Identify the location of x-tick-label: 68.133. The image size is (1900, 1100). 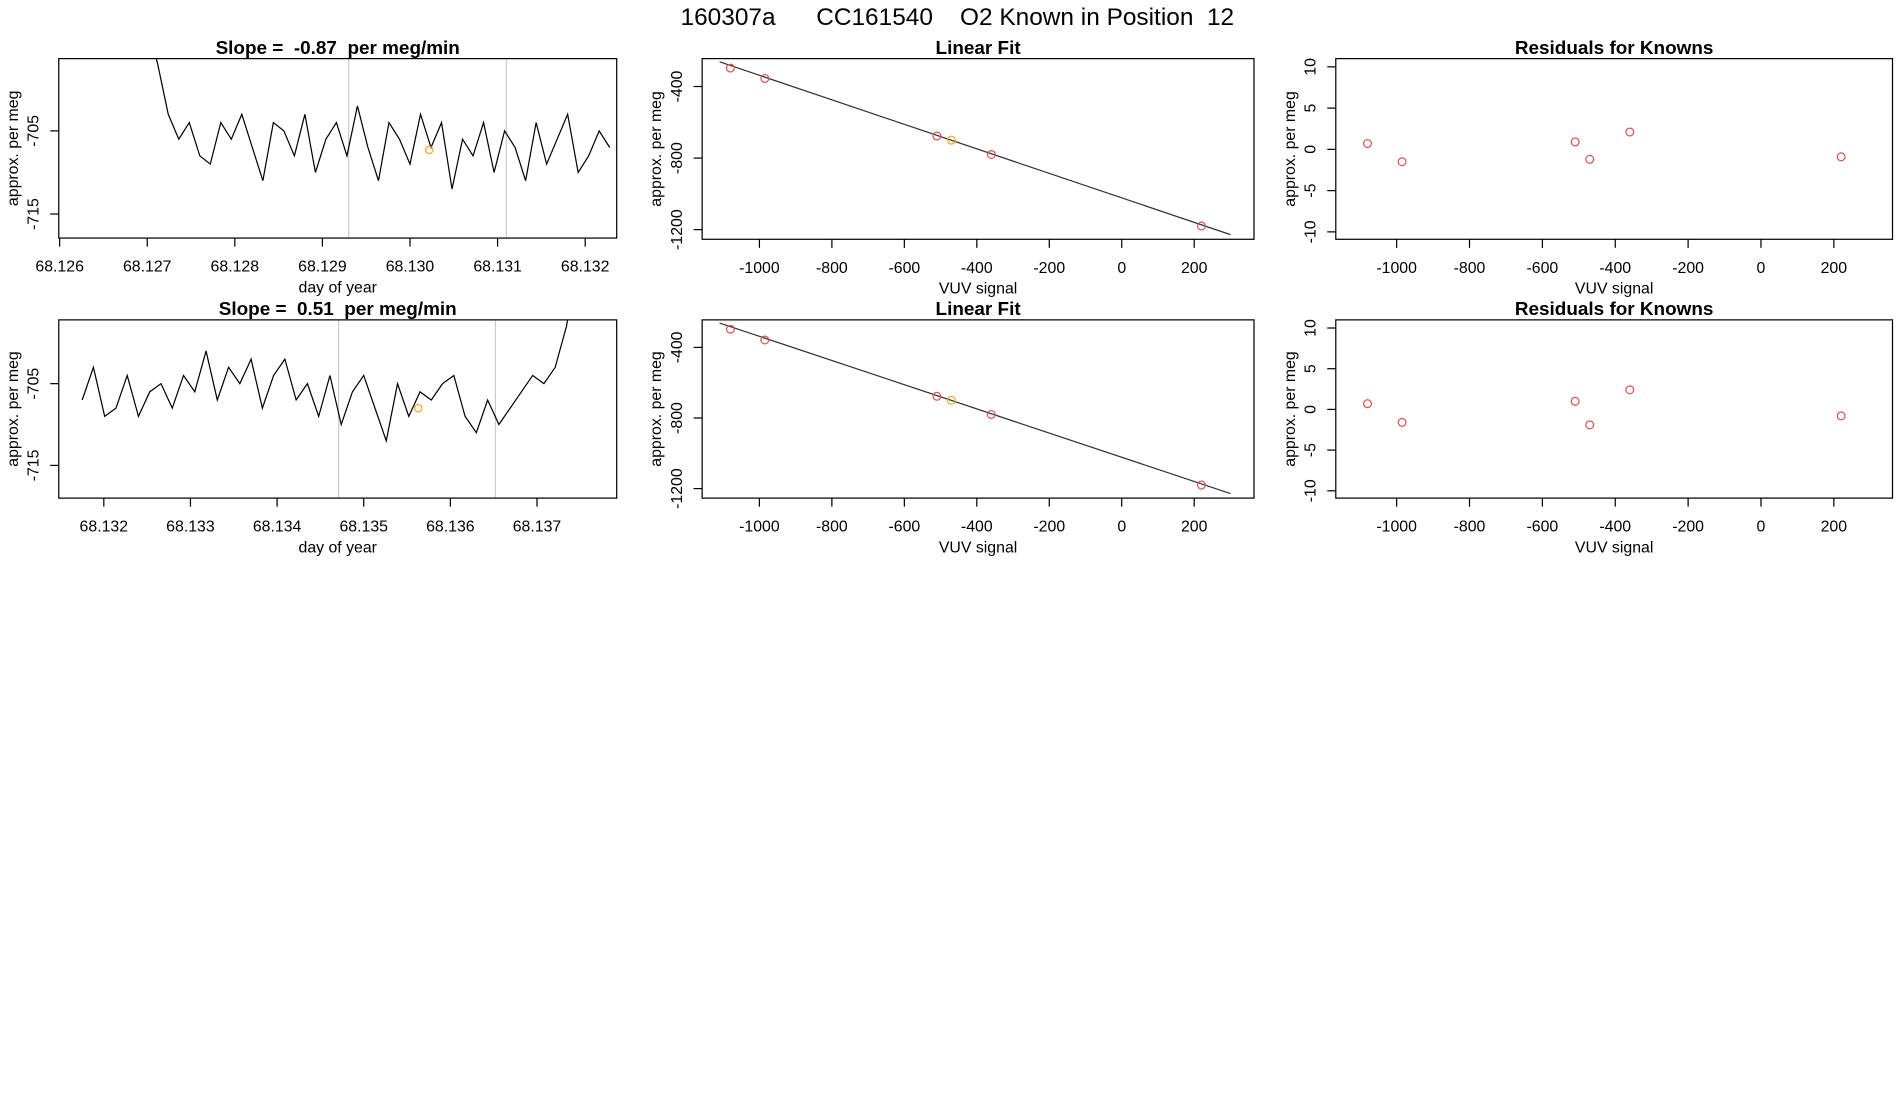
(190, 527).